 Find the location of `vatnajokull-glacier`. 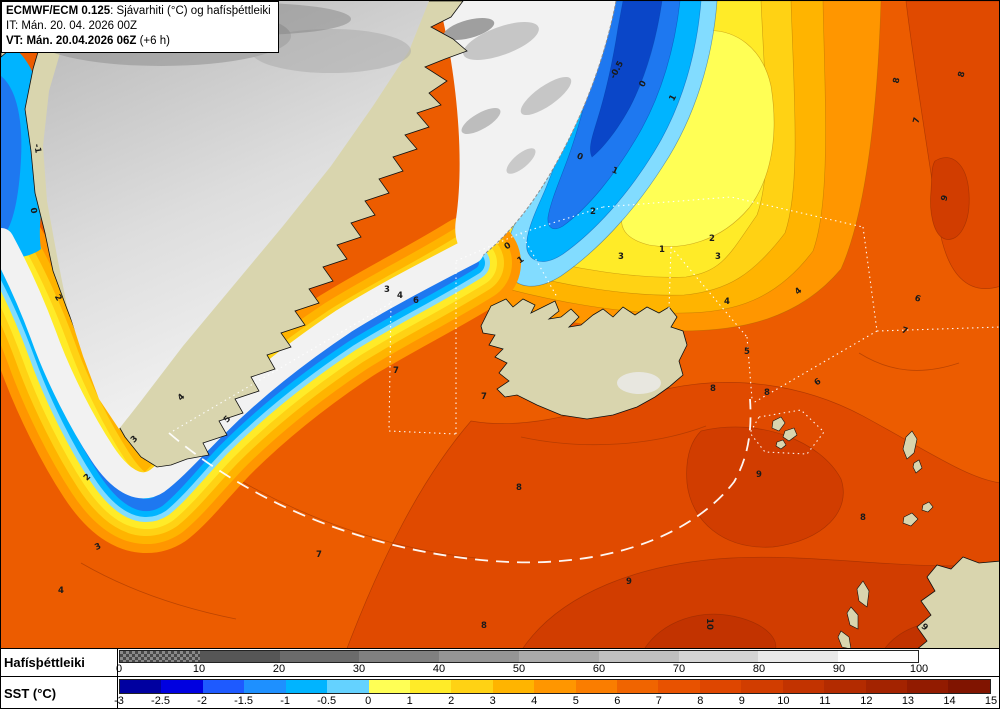

vatnajokull-glacier is located at coordinates (639, 383).